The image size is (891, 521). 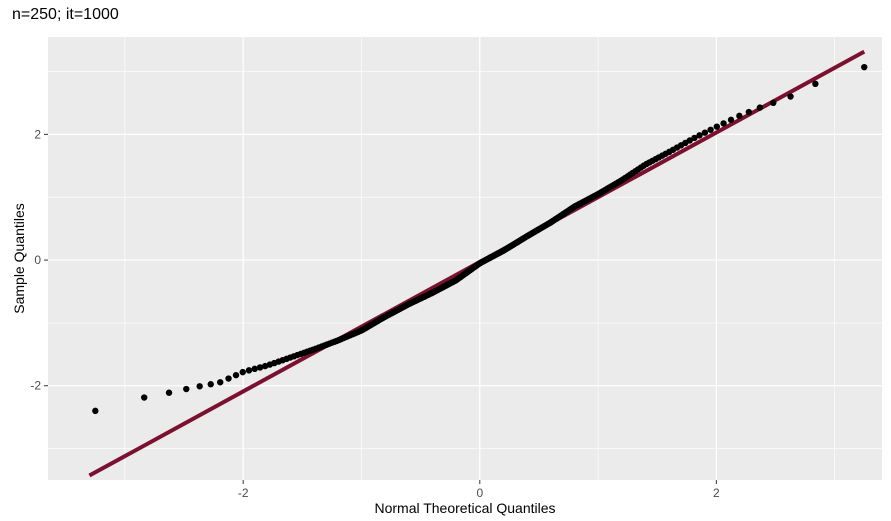 I want to click on x-tick-label: 0, so click(x=479, y=493).